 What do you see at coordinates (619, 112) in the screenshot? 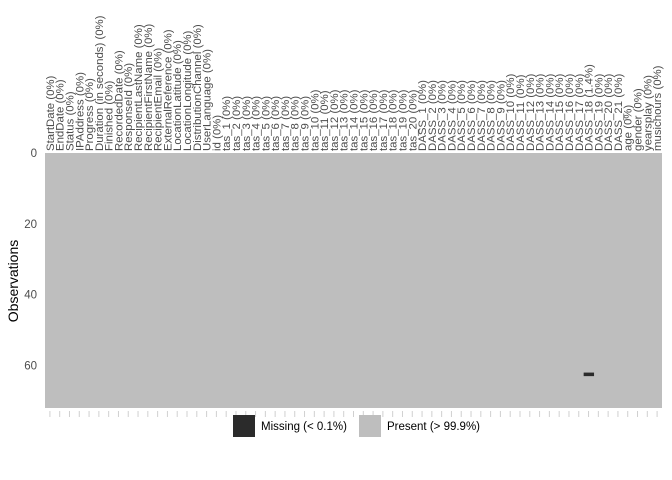
I see `column-label: DASS_21 (0%)` at bounding box center [619, 112].